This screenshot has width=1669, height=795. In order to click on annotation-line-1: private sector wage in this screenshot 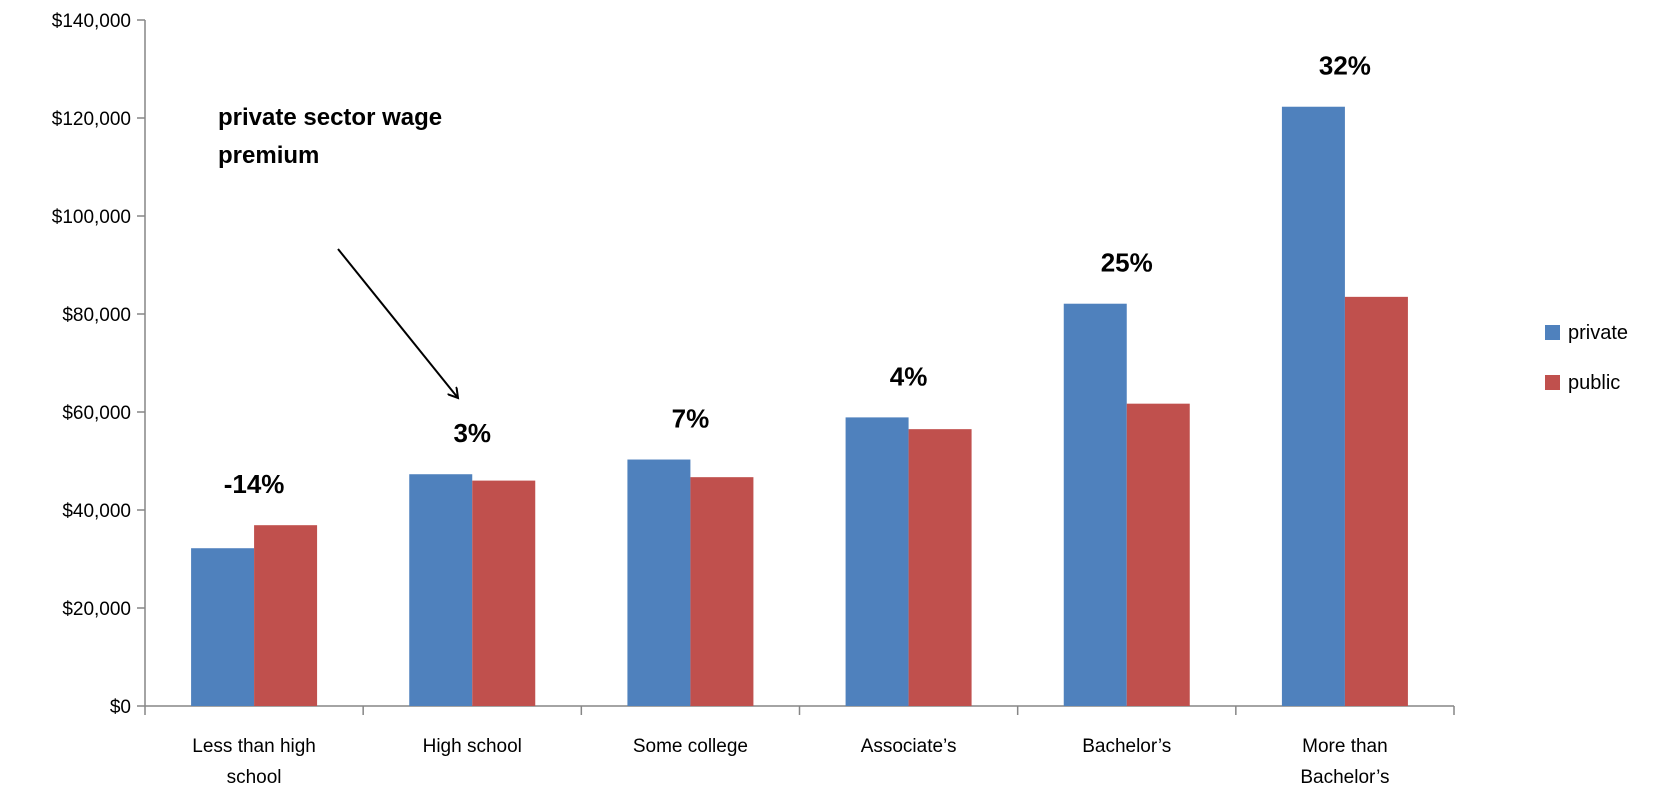, I will do `click(330, 117)`.